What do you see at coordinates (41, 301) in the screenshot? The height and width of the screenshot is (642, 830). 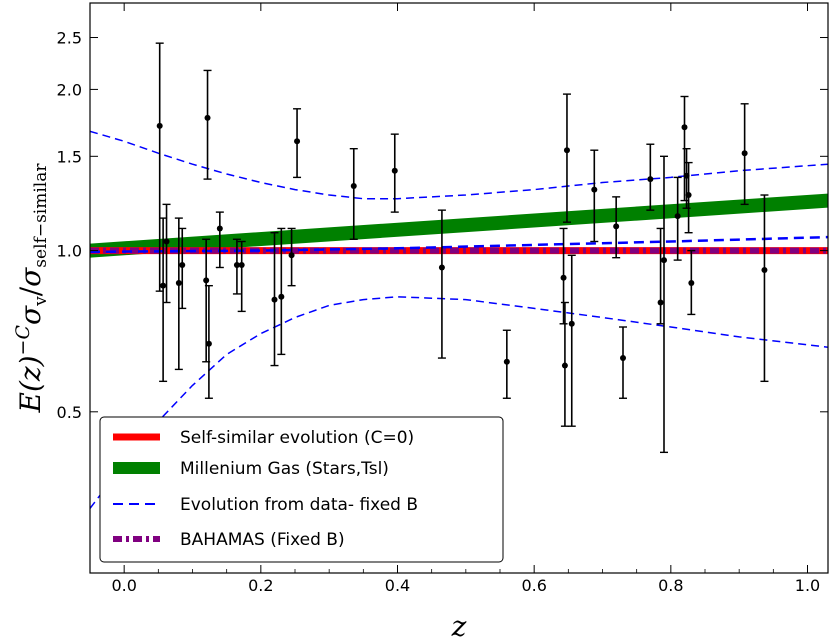 I see `y-label-sub-v: v` at bounding box center [41, 301].